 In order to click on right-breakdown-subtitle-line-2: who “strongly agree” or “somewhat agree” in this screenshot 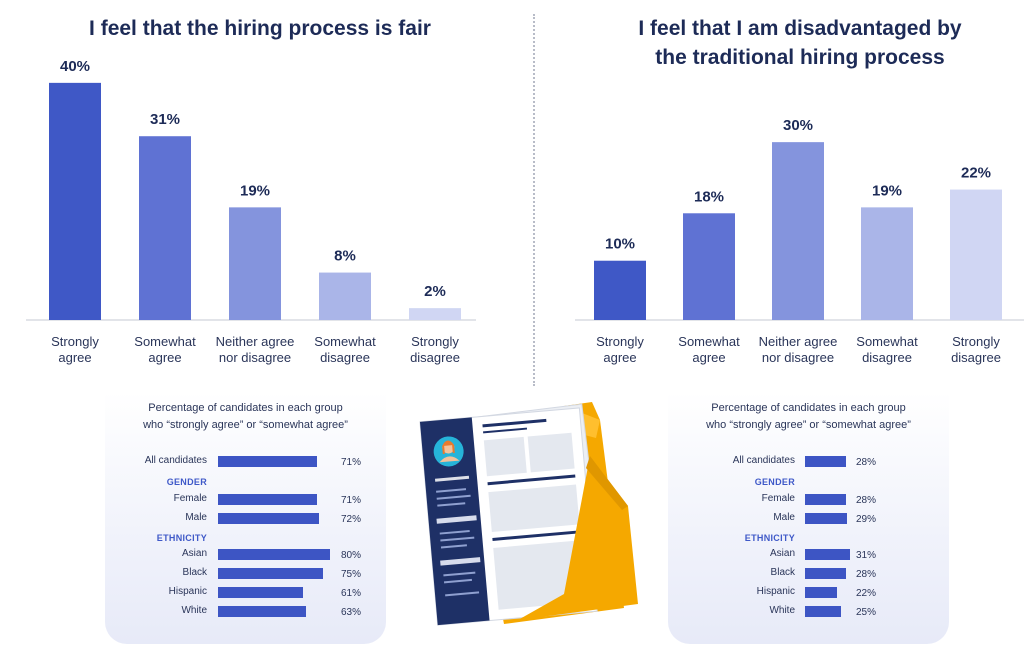, I will do `click(808, 425)`.